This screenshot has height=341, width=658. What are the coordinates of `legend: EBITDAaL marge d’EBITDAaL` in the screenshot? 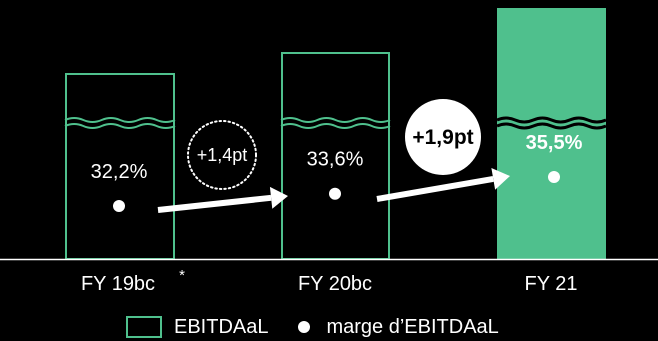 It's located at (312, 327).